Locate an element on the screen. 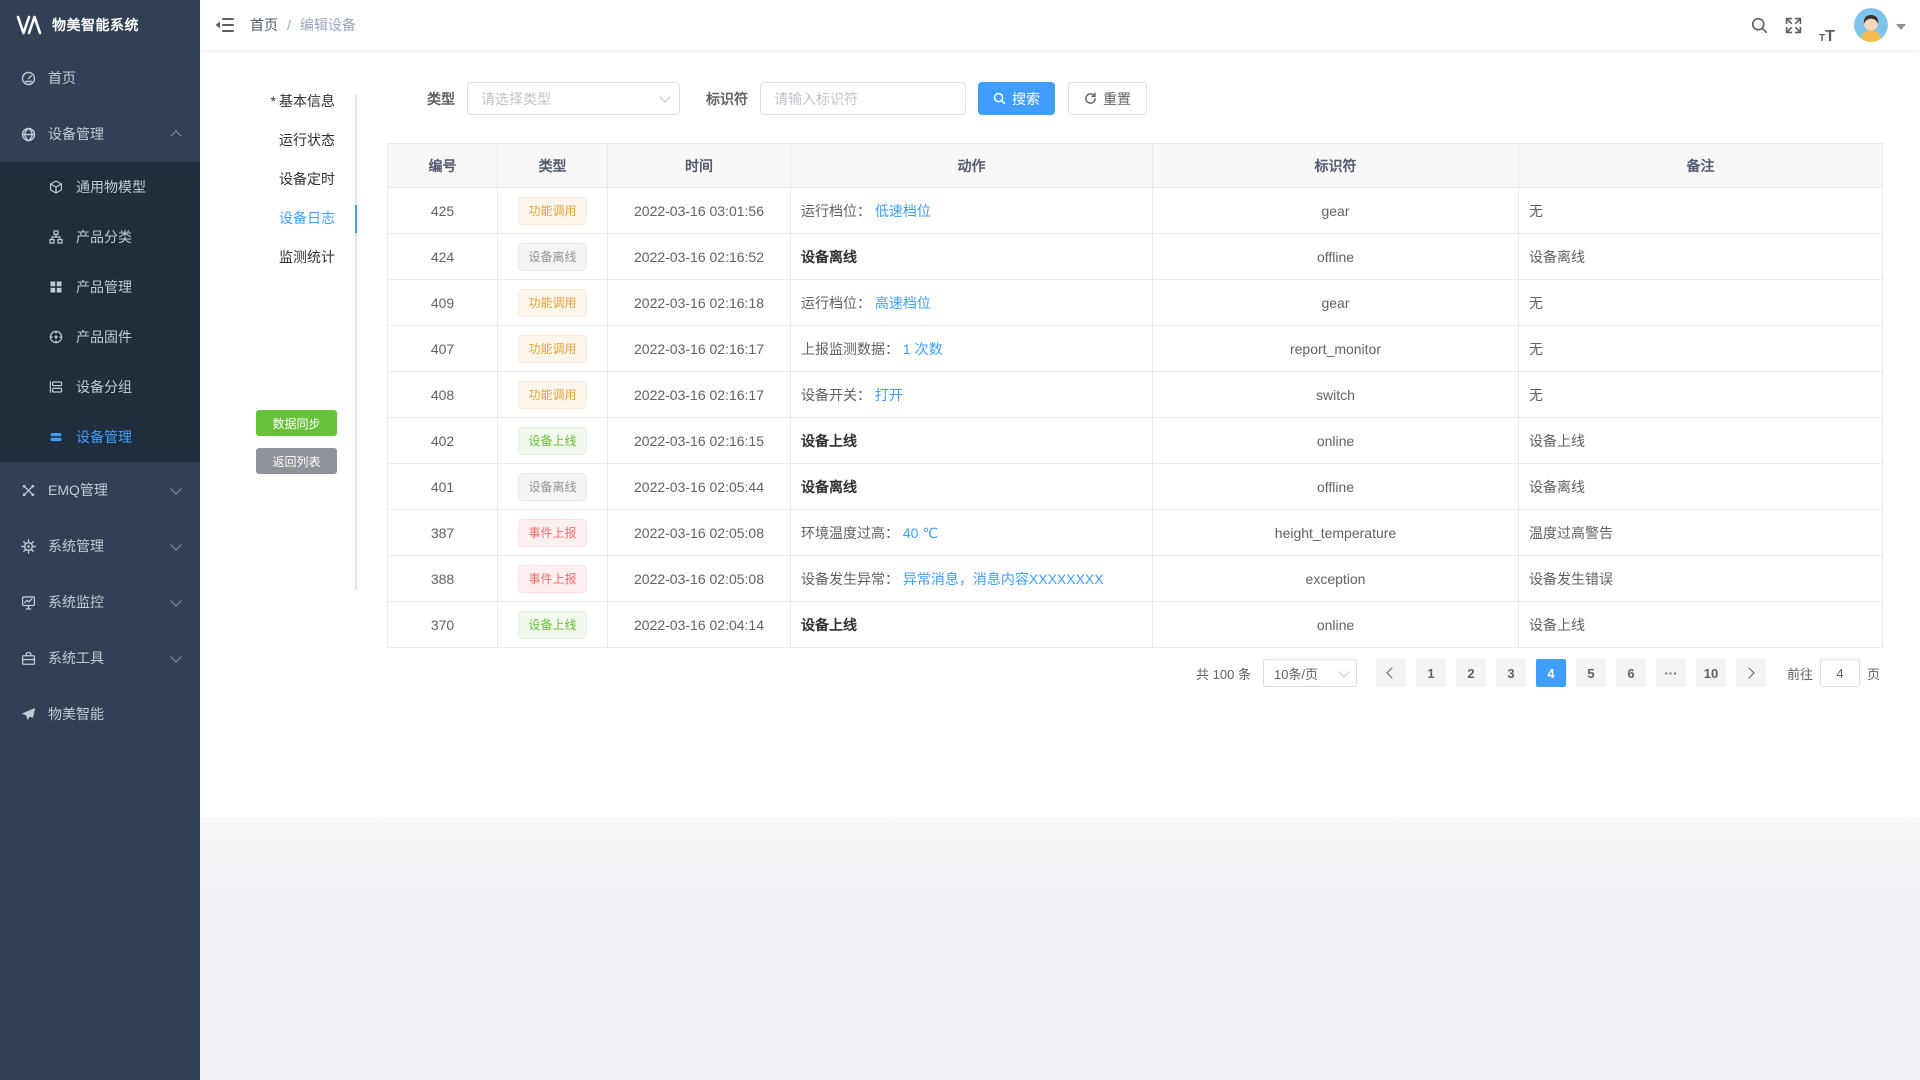  total-count: 共 100 条 is located at coordinates (1223, 674).